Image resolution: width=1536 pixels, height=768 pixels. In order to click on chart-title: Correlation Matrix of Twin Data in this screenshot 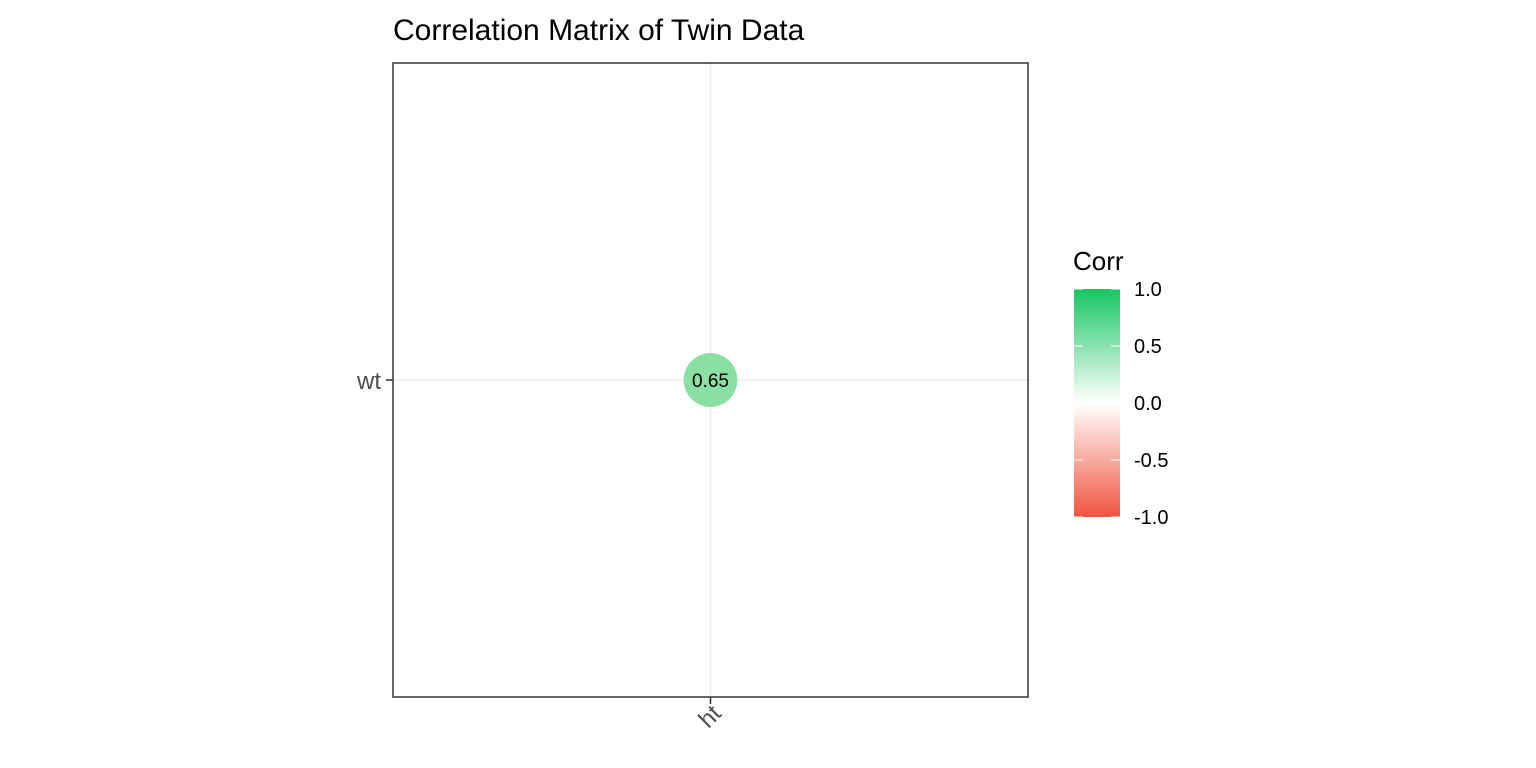, I will do `click(599, 30)`.